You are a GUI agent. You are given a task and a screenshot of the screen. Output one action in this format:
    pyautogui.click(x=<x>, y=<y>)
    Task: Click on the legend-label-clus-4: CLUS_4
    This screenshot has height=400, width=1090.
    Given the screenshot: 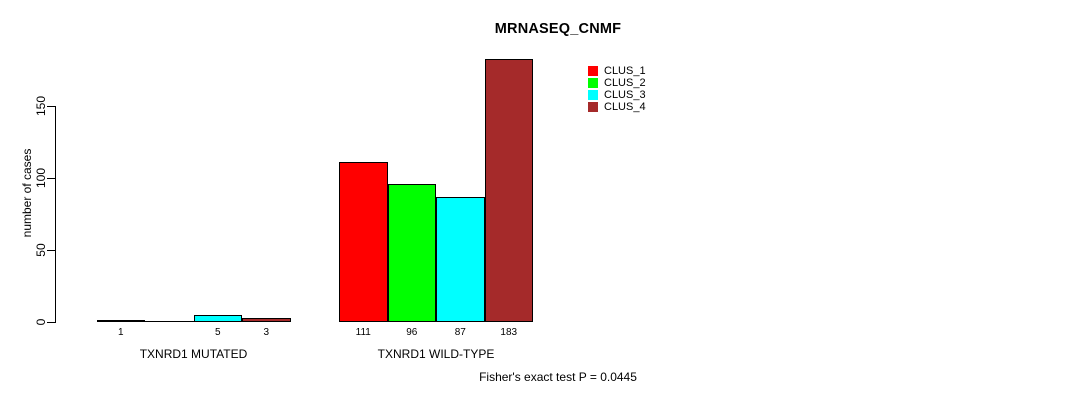 What is the action you would take?
    pyautogui.click(x=625, y=107)
    